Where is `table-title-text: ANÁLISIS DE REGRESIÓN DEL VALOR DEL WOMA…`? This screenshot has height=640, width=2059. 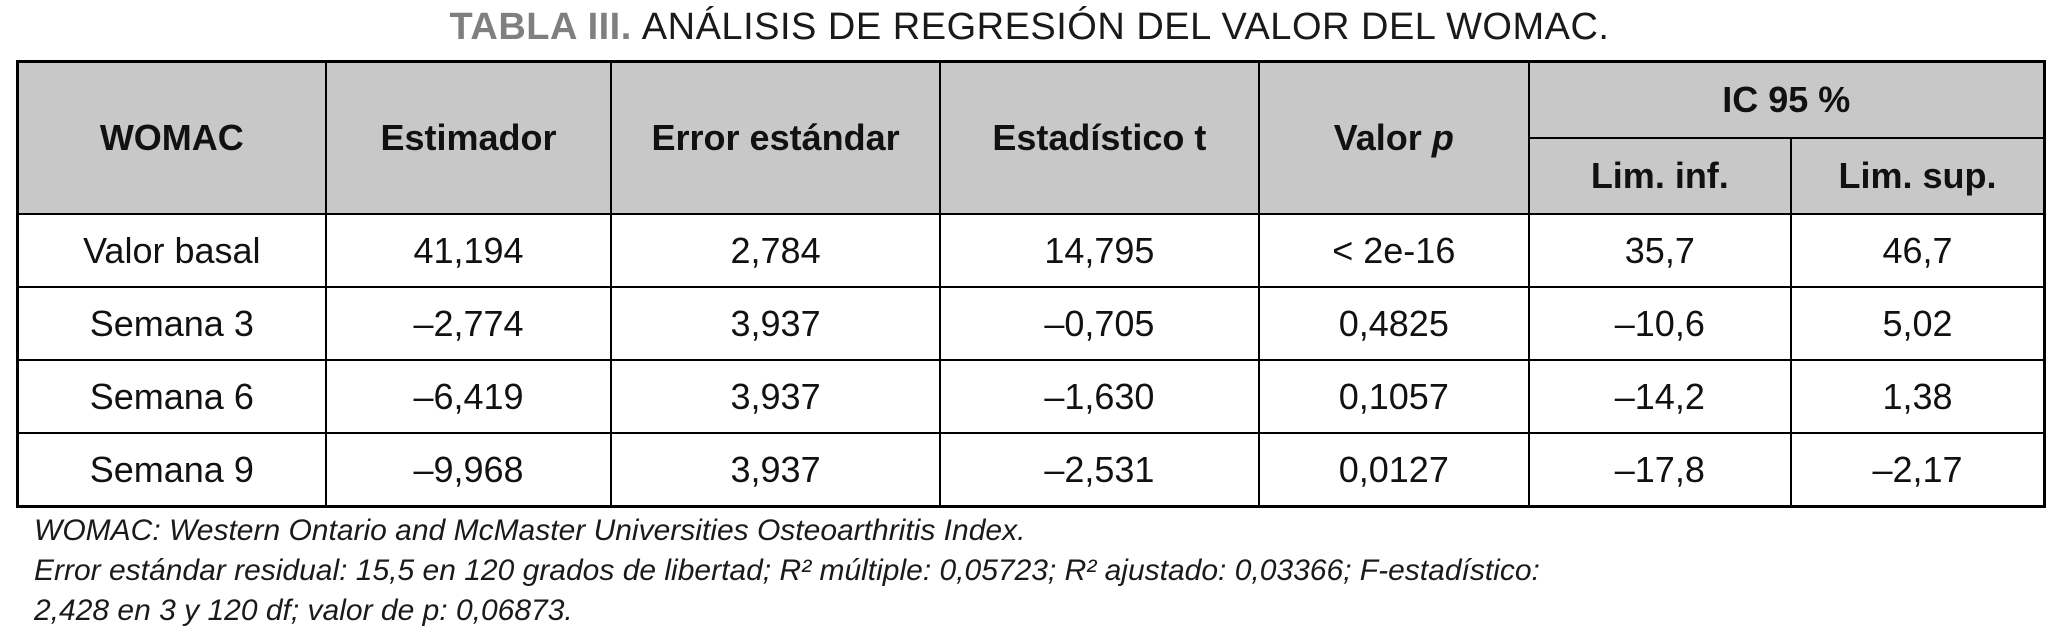 table-title-text: ANÁLISIS DE REGRESIÓN DEL VALOR DEL WOMA… is located at coordinates (1125, 27).